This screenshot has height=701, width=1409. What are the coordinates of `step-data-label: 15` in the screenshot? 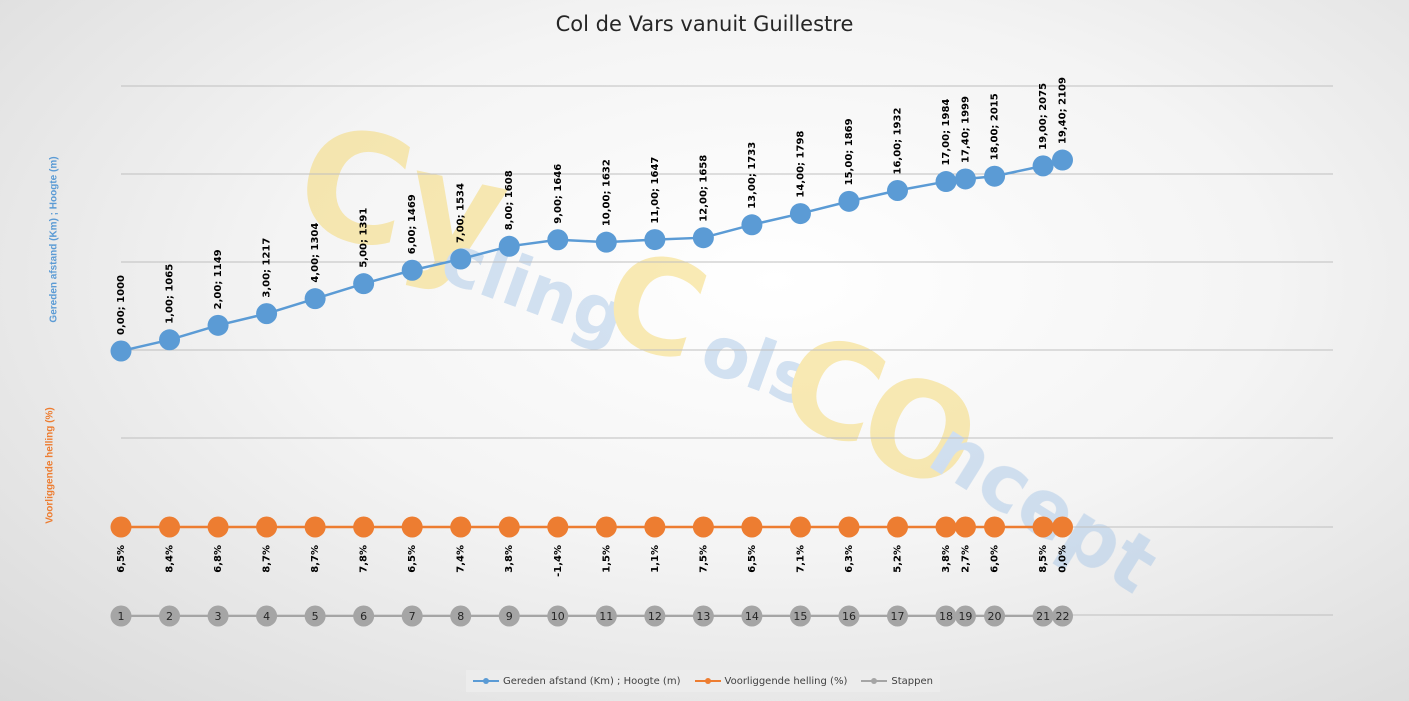 It's located at (800, 616).